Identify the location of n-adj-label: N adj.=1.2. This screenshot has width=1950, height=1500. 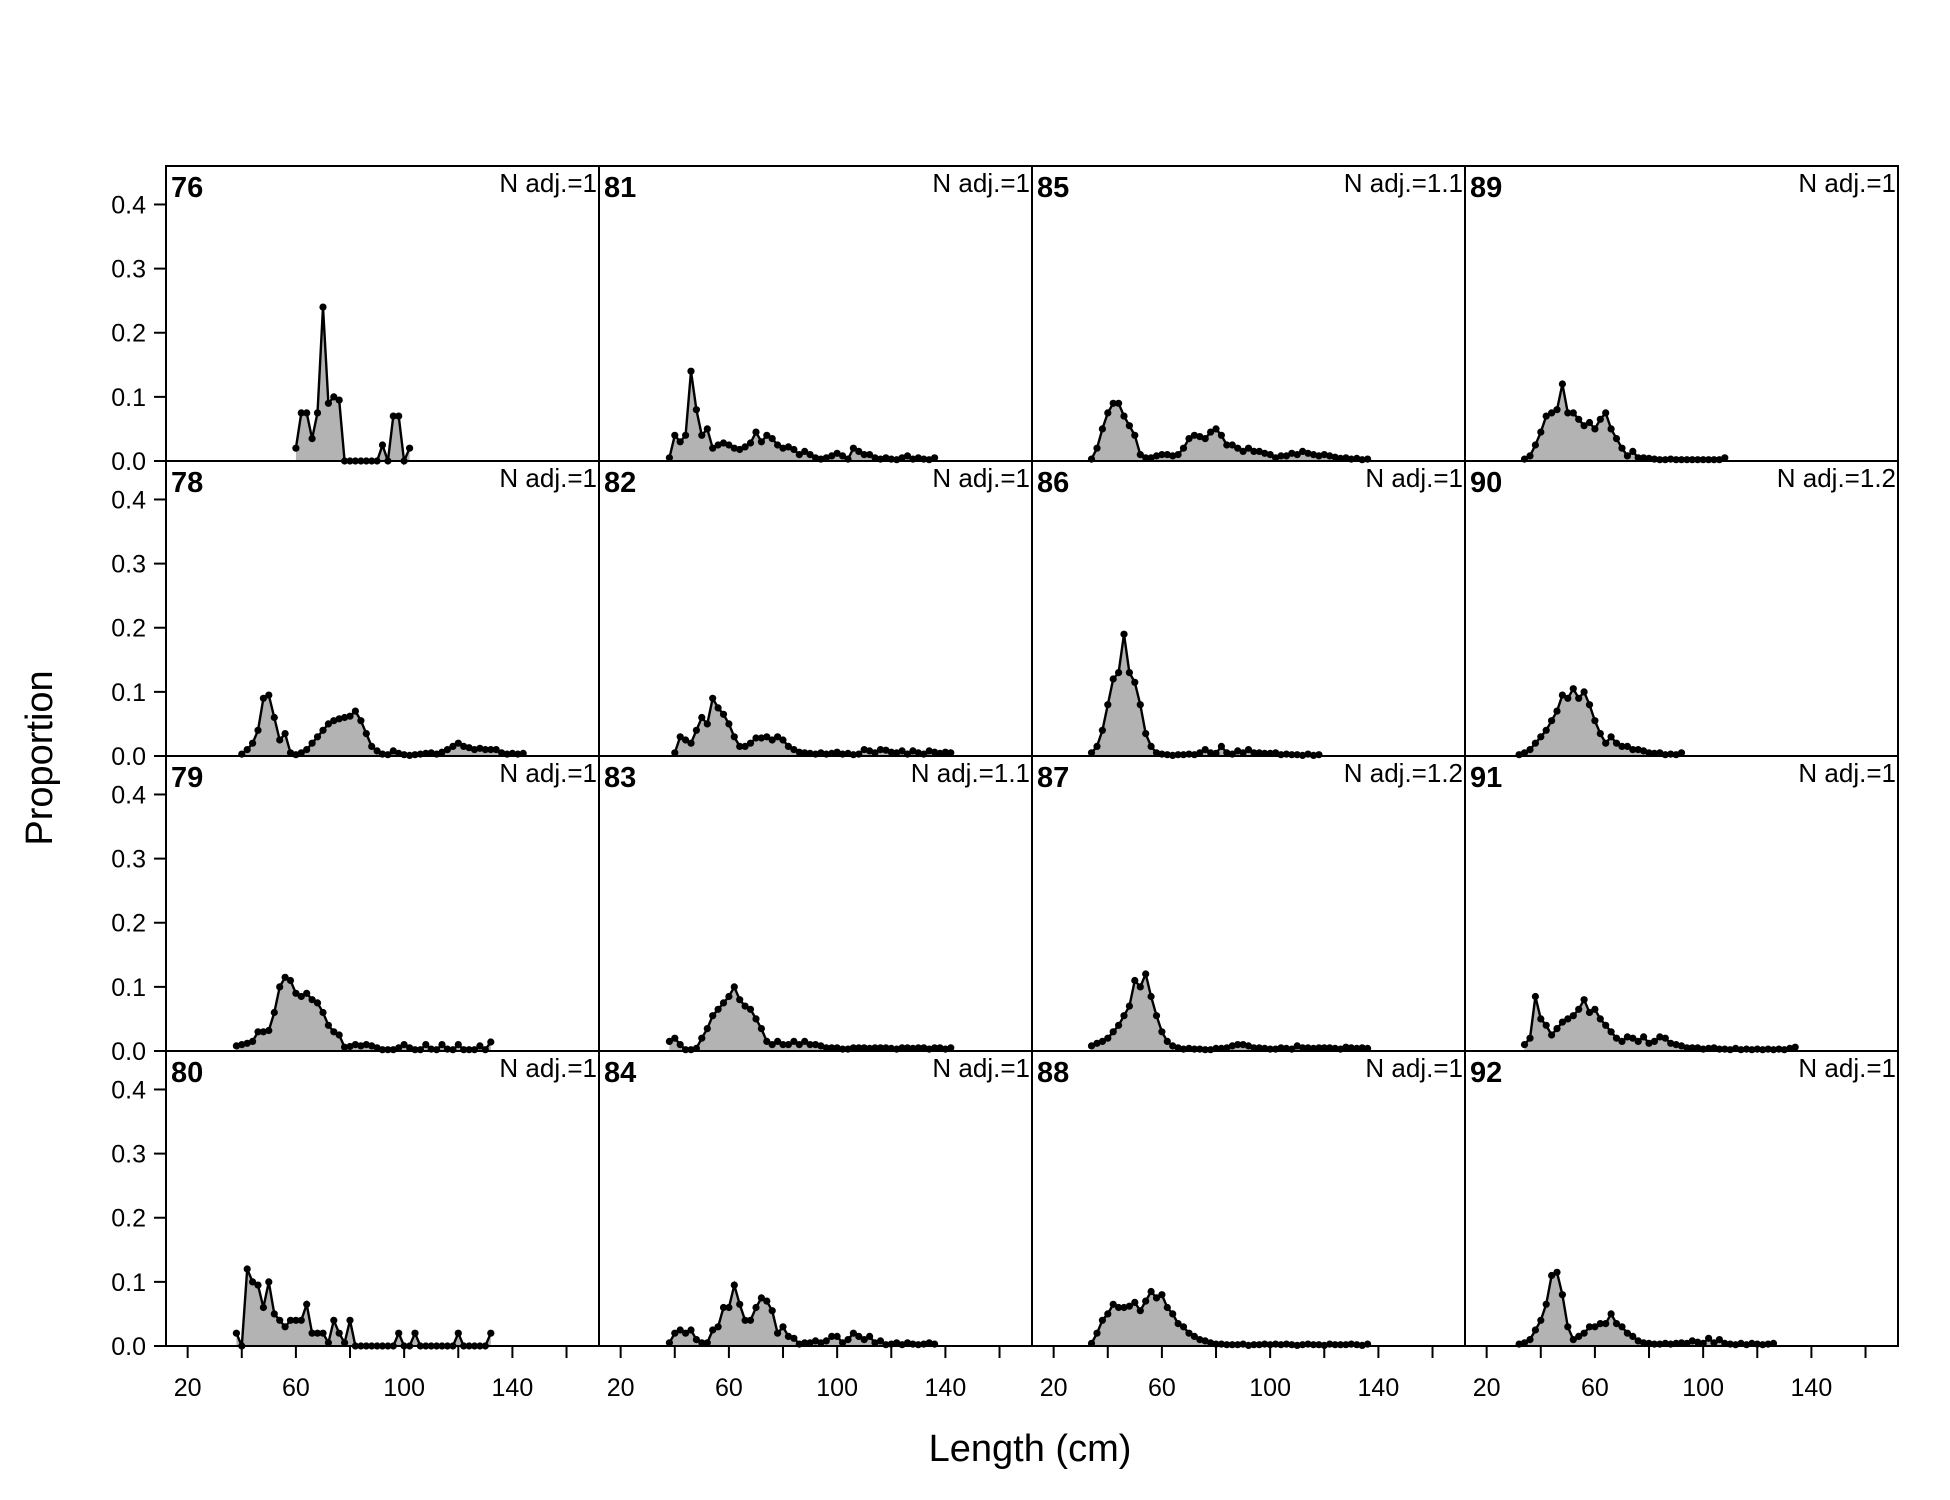
(1836, 478).